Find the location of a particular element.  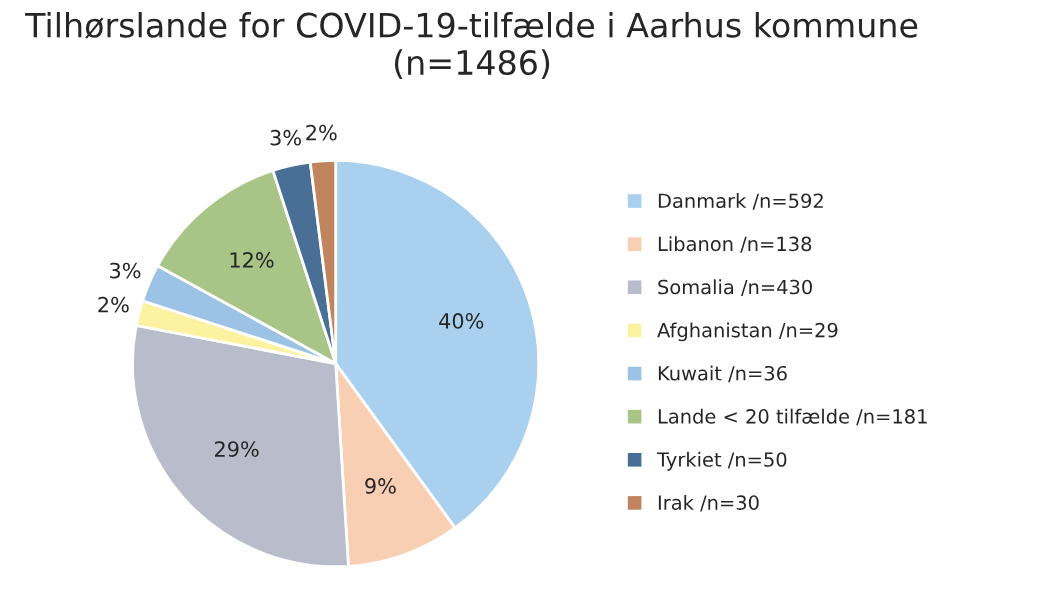

data-label: 12% is located at coordinates (252, 260).